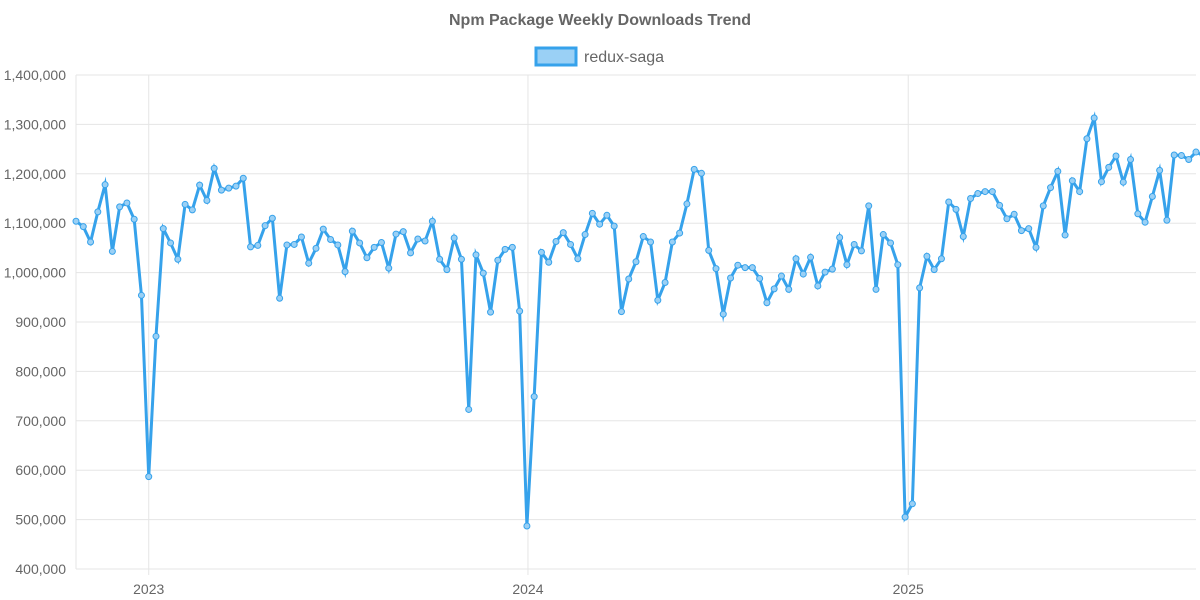 The height and width of the screenshot is (600, 1200). Describe the element at coordinates (599, 56) in the screenshot. I see `legend: redux-saga` at that location.